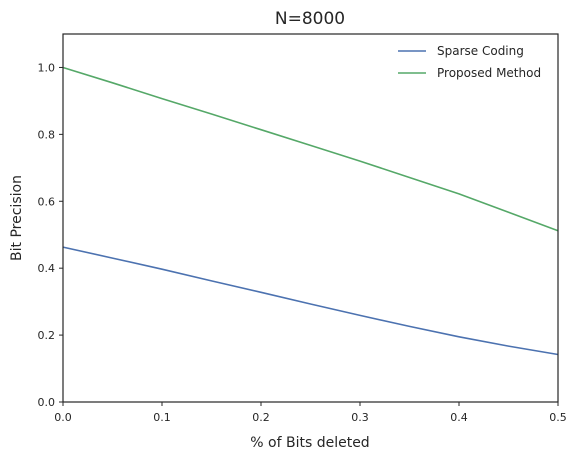 Image resolution: width=578 pixels, height=464 pixels. Describe the element at coordinates (558, 417) in the screenshot. I see `x-tick-label: 0.5` at that location.